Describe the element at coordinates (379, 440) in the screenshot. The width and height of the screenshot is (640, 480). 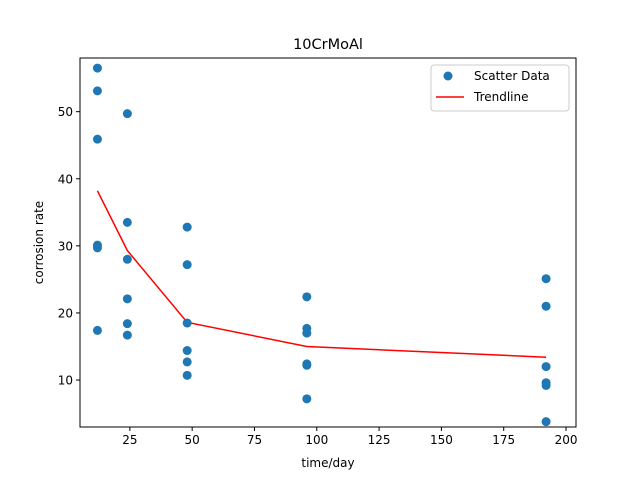
I see `x-tick-label: 125` at that location.